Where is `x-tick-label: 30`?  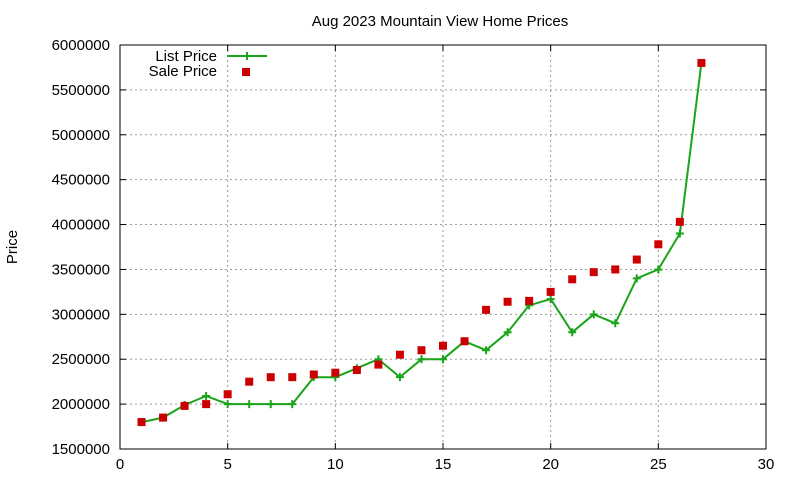 x-tick-label: 30 is located at coordinates (766, 464).